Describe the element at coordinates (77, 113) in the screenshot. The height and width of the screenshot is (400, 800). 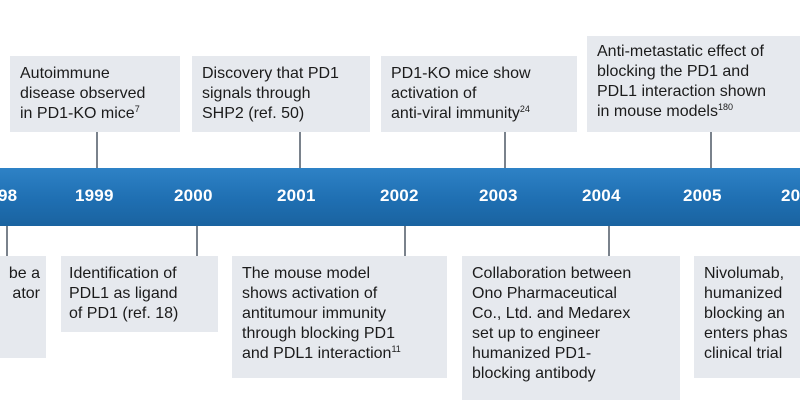
I see `event-line-text: in PD1-KO mice` at that location.